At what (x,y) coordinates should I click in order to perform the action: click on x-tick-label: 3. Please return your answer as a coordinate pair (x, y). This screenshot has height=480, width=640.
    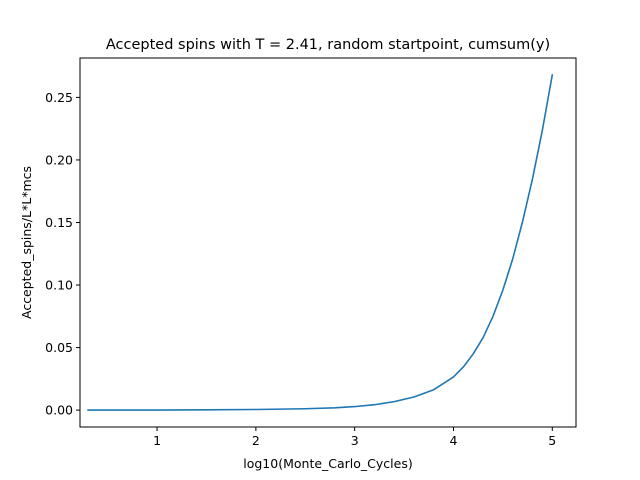
    Looking at the image, I should click on (355, 440).